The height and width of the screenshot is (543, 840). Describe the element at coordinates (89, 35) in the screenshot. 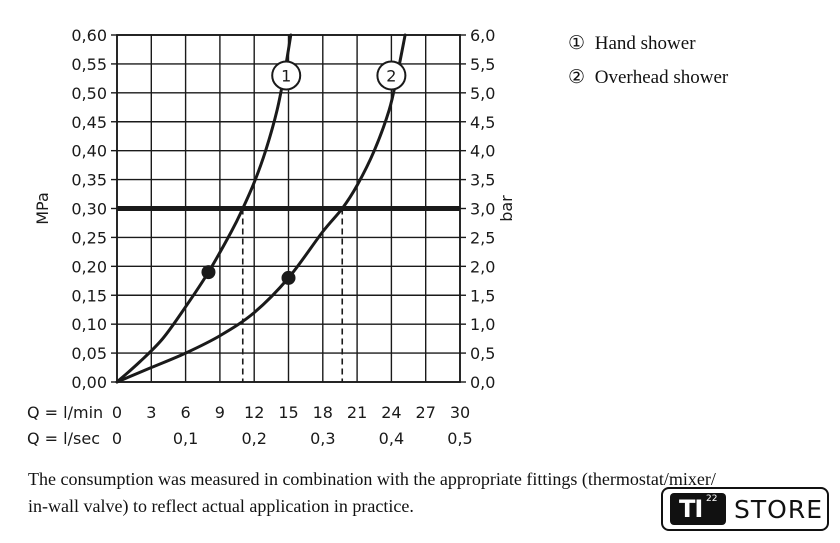

I see `y-left-tick-label: 0,60` at that location.